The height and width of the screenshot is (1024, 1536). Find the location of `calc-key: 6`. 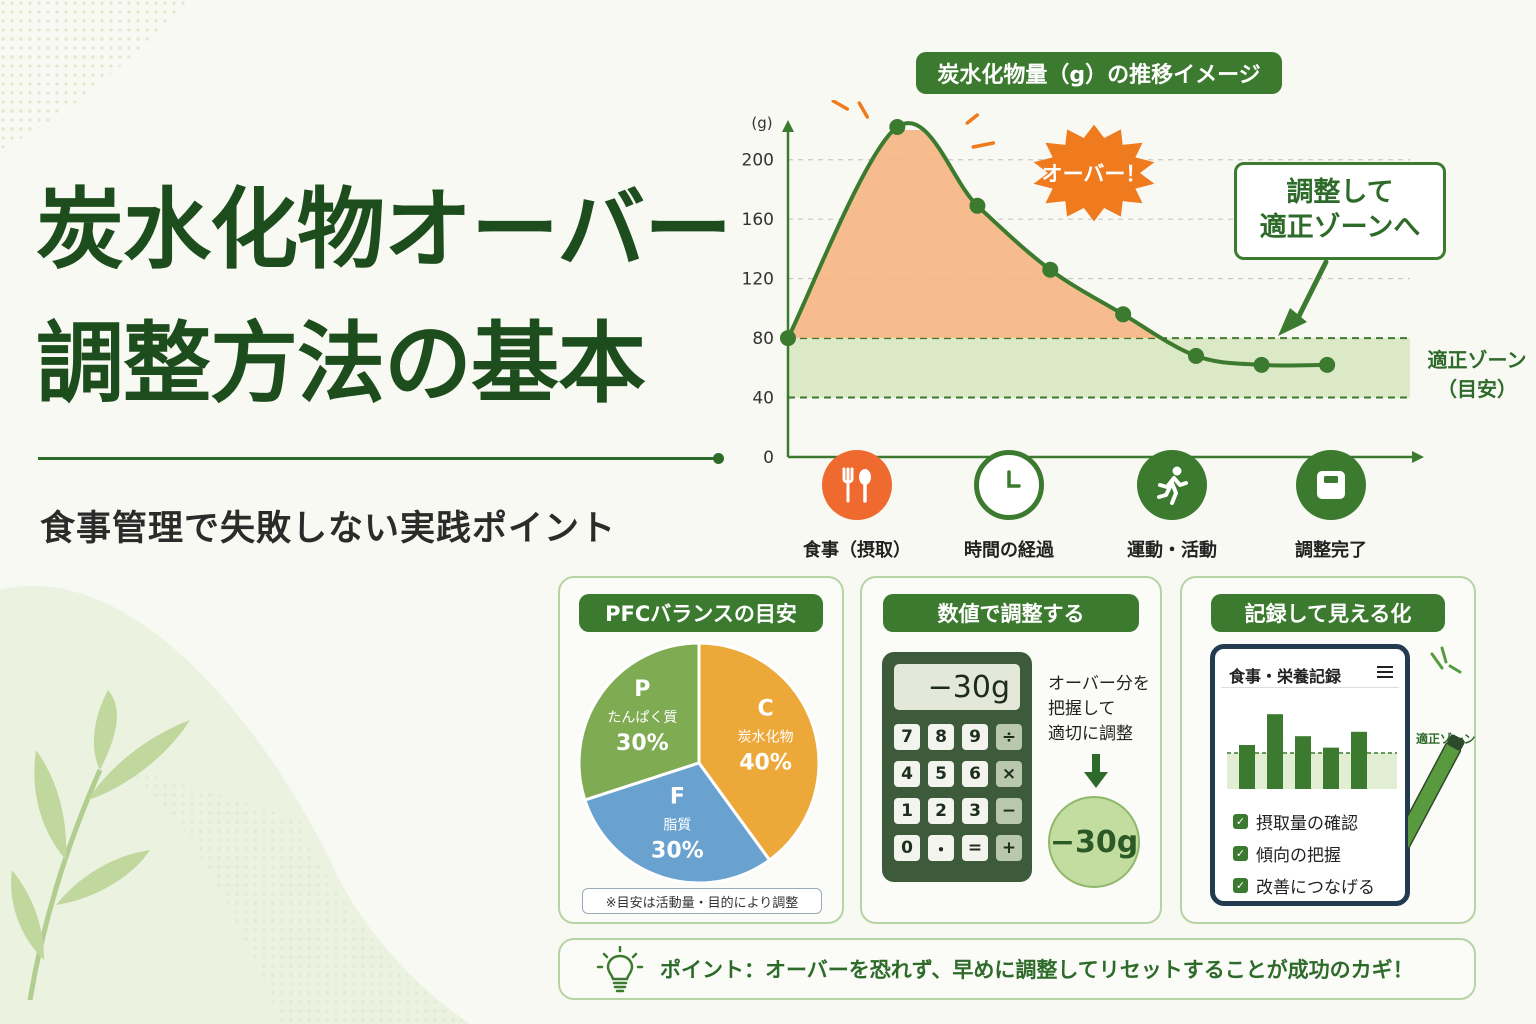

calc-key: 6 is located at coordinates (975, 774).